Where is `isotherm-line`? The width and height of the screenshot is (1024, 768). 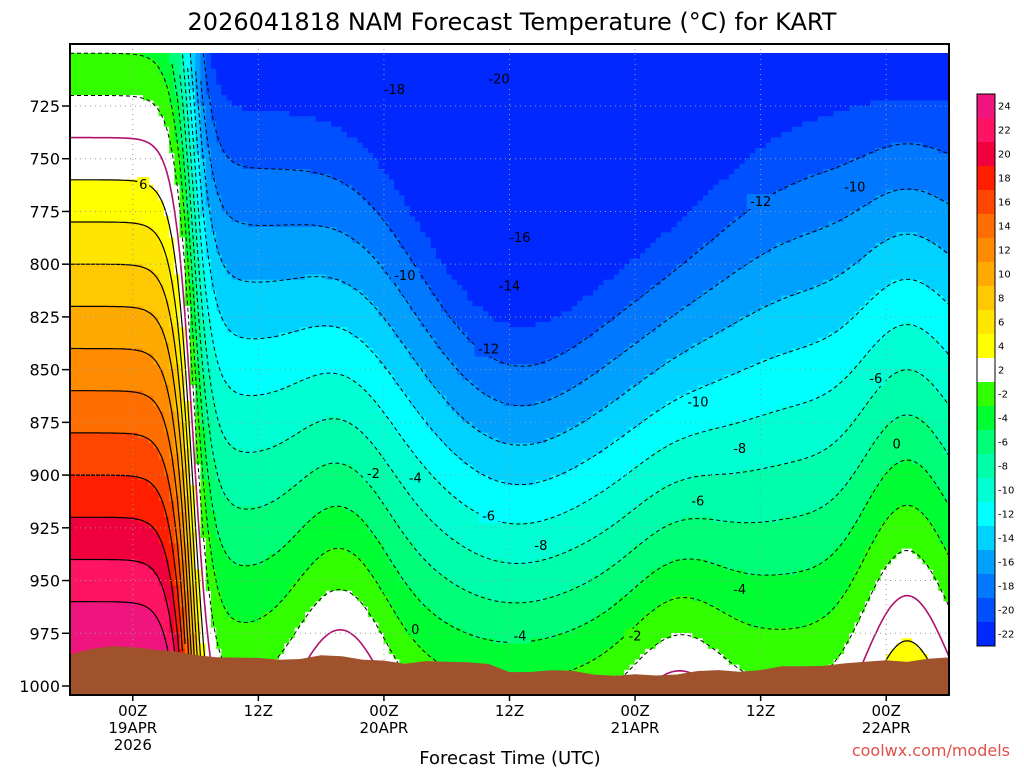
isotherm-line is located at coordinates (136, 441).